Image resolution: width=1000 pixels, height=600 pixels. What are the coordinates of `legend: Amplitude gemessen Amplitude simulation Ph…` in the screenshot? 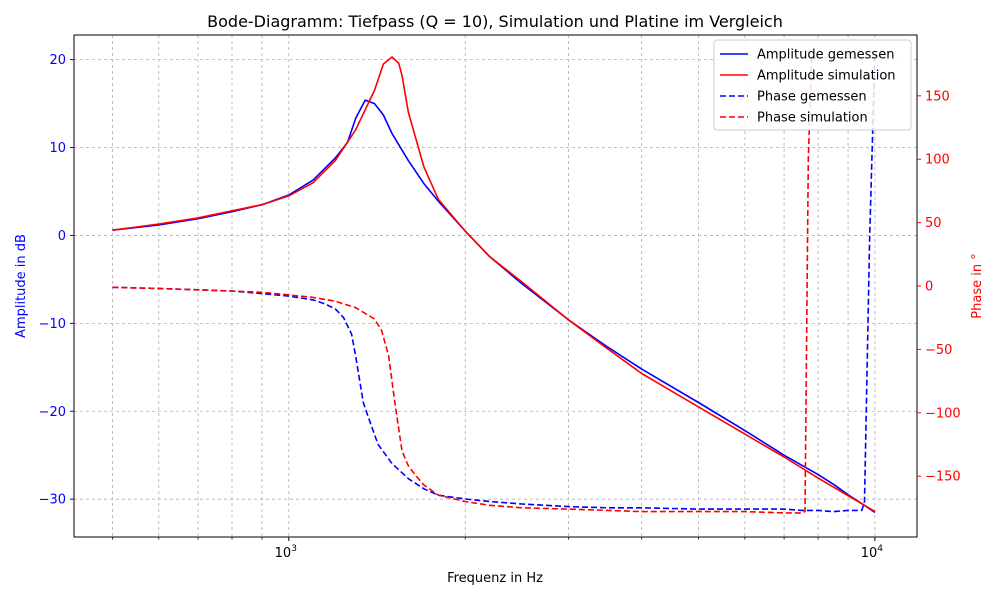 It's located at (812, 85).